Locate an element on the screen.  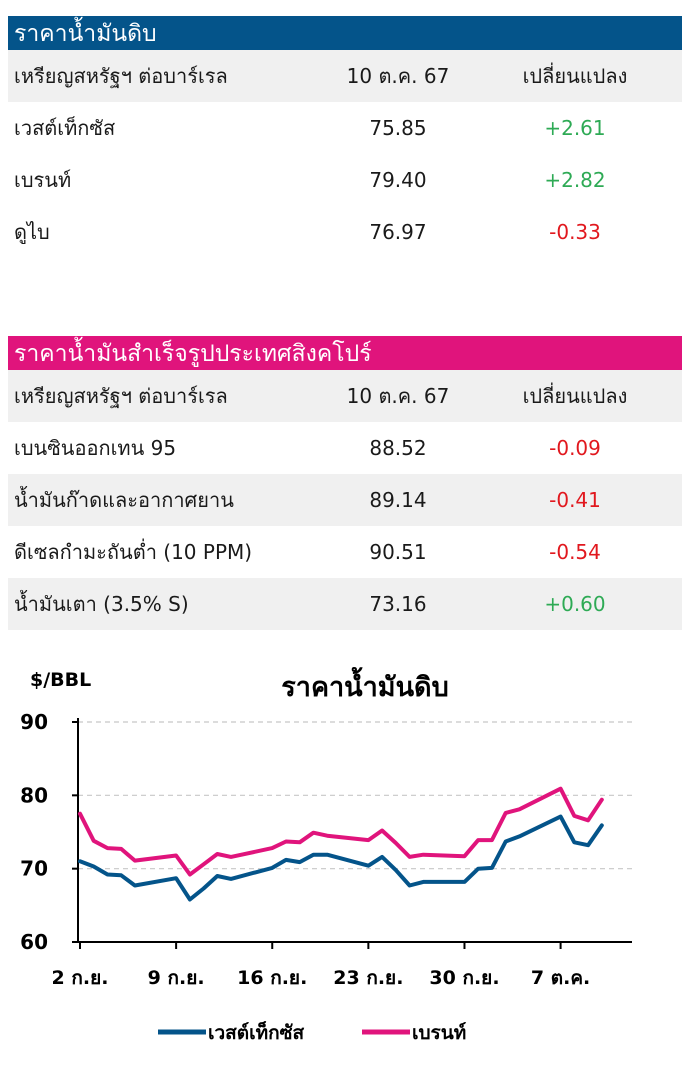
row-change: -0.54 is located at coordinates (575, 552).